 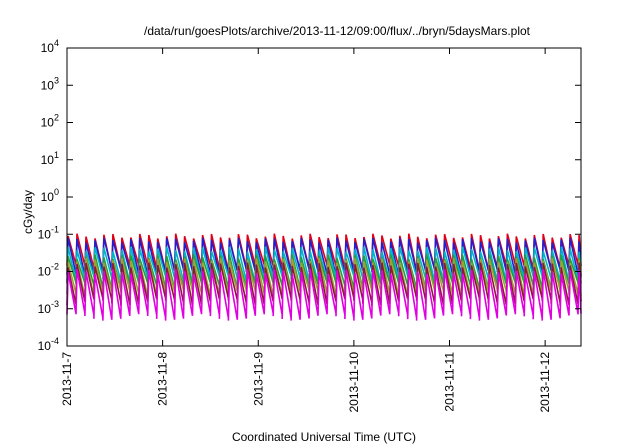 I want to click on x-tick-label: 2013-11-10, so click(x=354, y=382).